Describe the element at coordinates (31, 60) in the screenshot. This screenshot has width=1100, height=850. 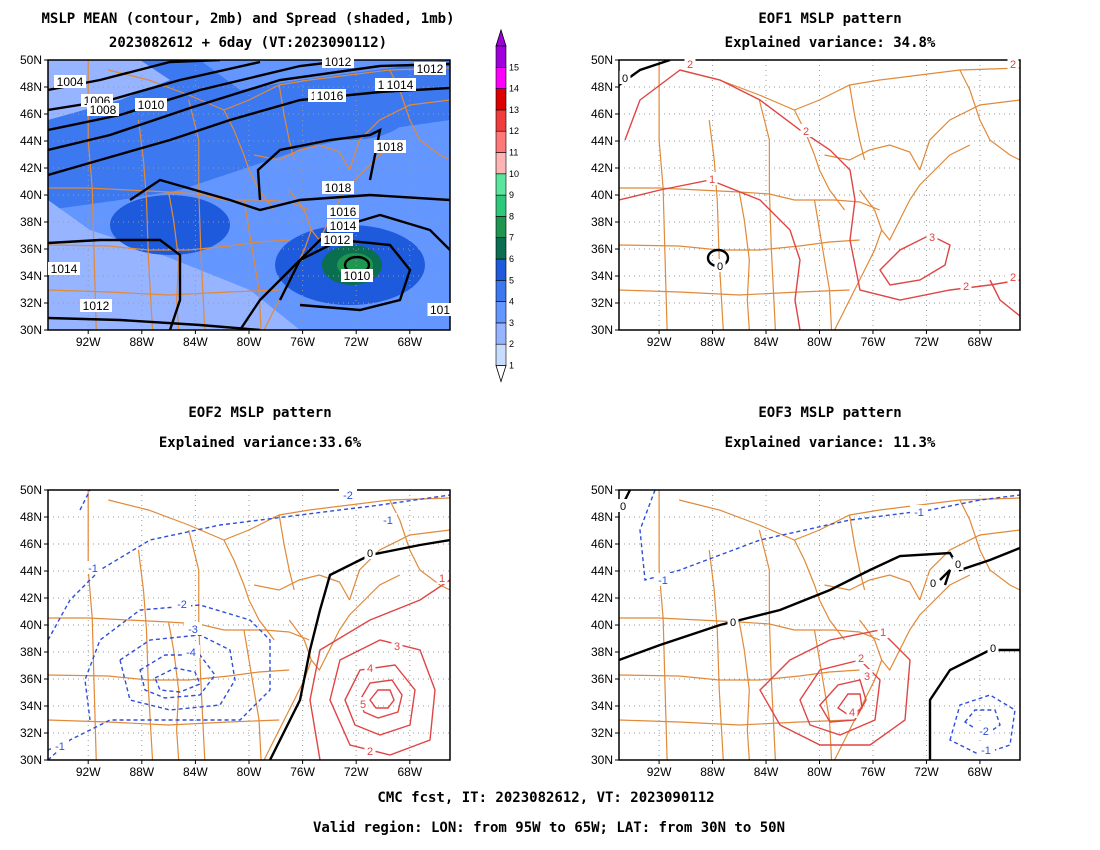
I see `mean-lat-label: 50N` at that location.